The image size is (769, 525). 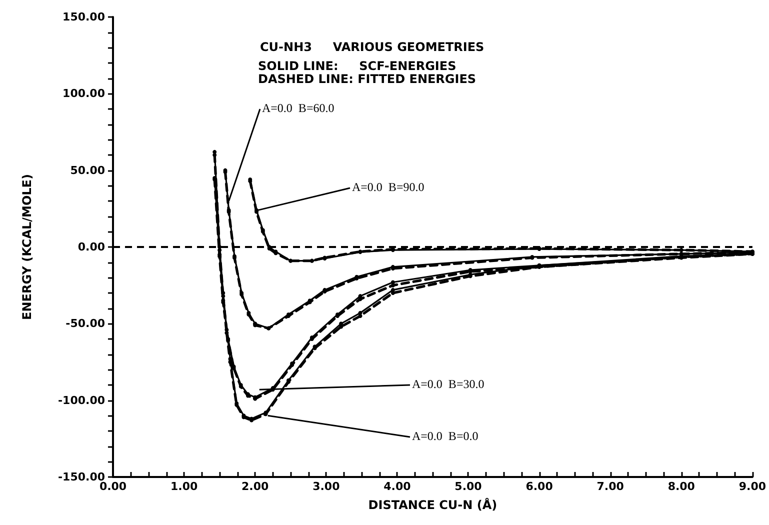 I want to click on annotation: A=0.0 B=60.0, so click(x=298, y=108).